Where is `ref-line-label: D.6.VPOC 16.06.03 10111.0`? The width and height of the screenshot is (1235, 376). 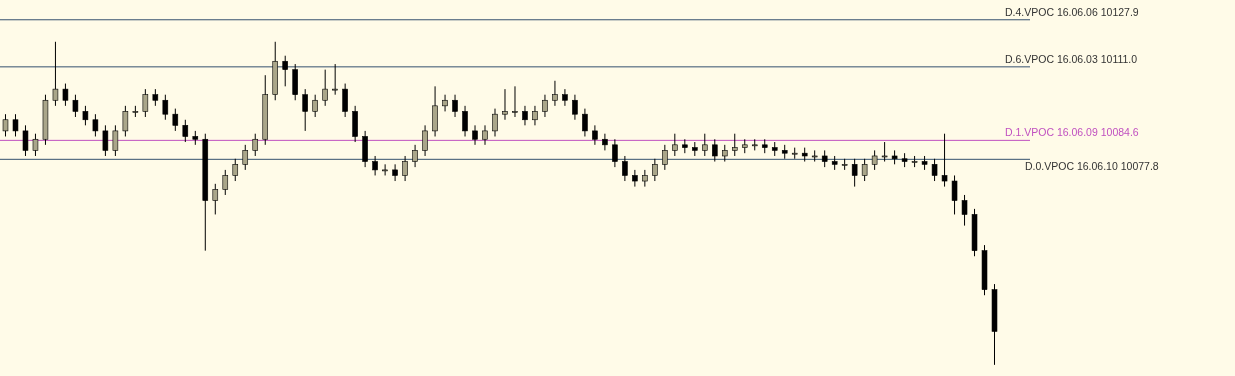
ref-line-label: D.6.VPOC 16.06.03 10111.0 is located at coordinates (1071, 58).